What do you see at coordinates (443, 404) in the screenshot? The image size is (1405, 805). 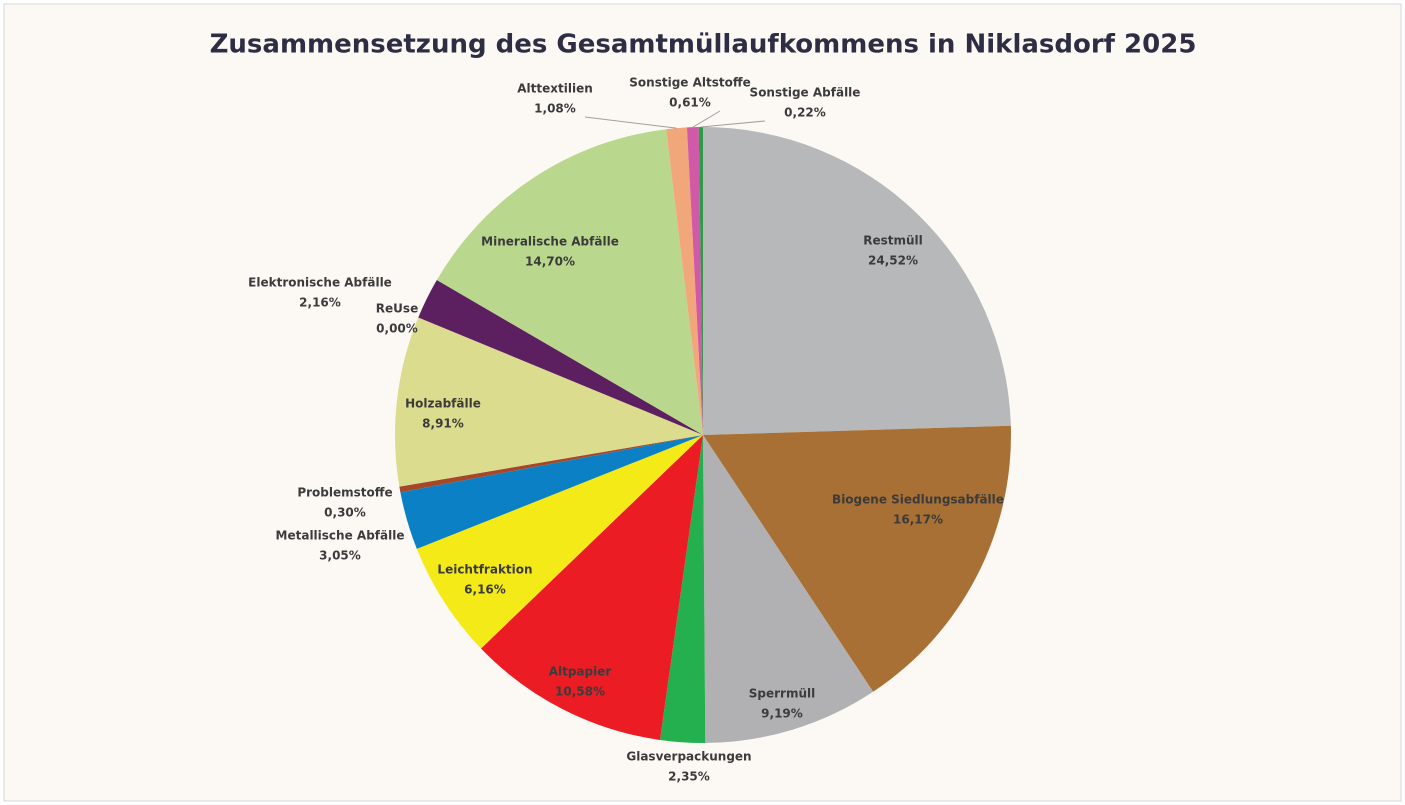 I see `slice-label: Holzabfälle` at bounding box center [443, 404].